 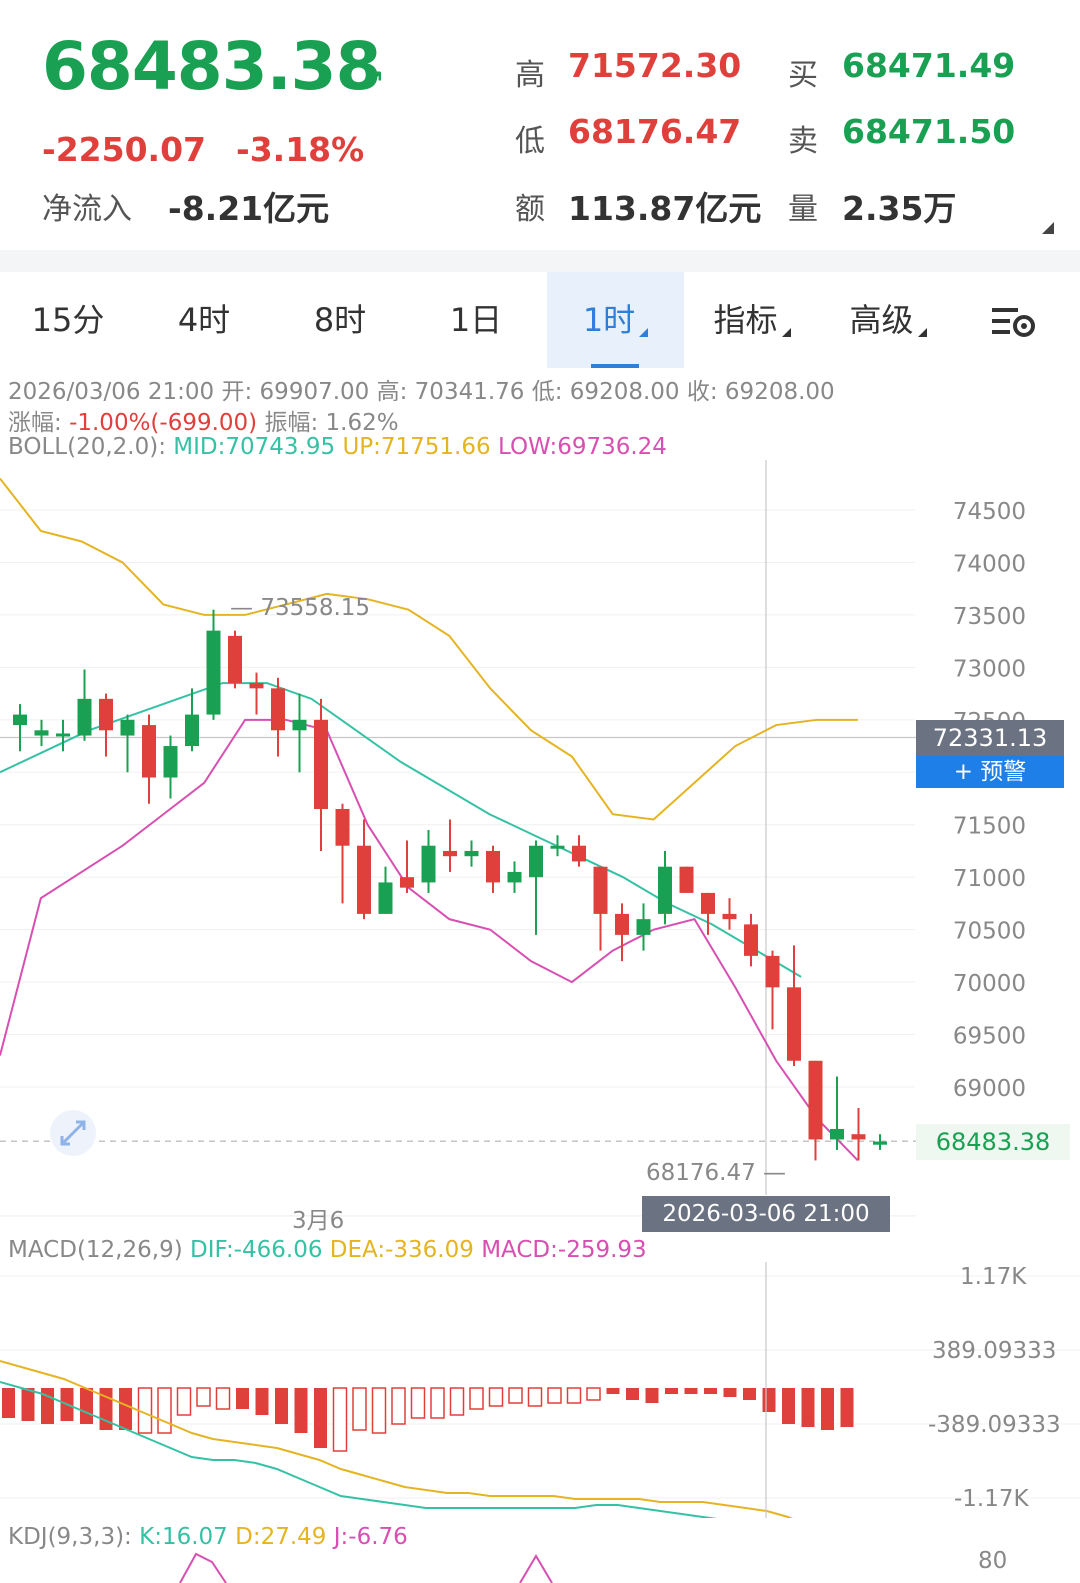 I want to click on close-value: 69208.00, so click(x=779, y=392).